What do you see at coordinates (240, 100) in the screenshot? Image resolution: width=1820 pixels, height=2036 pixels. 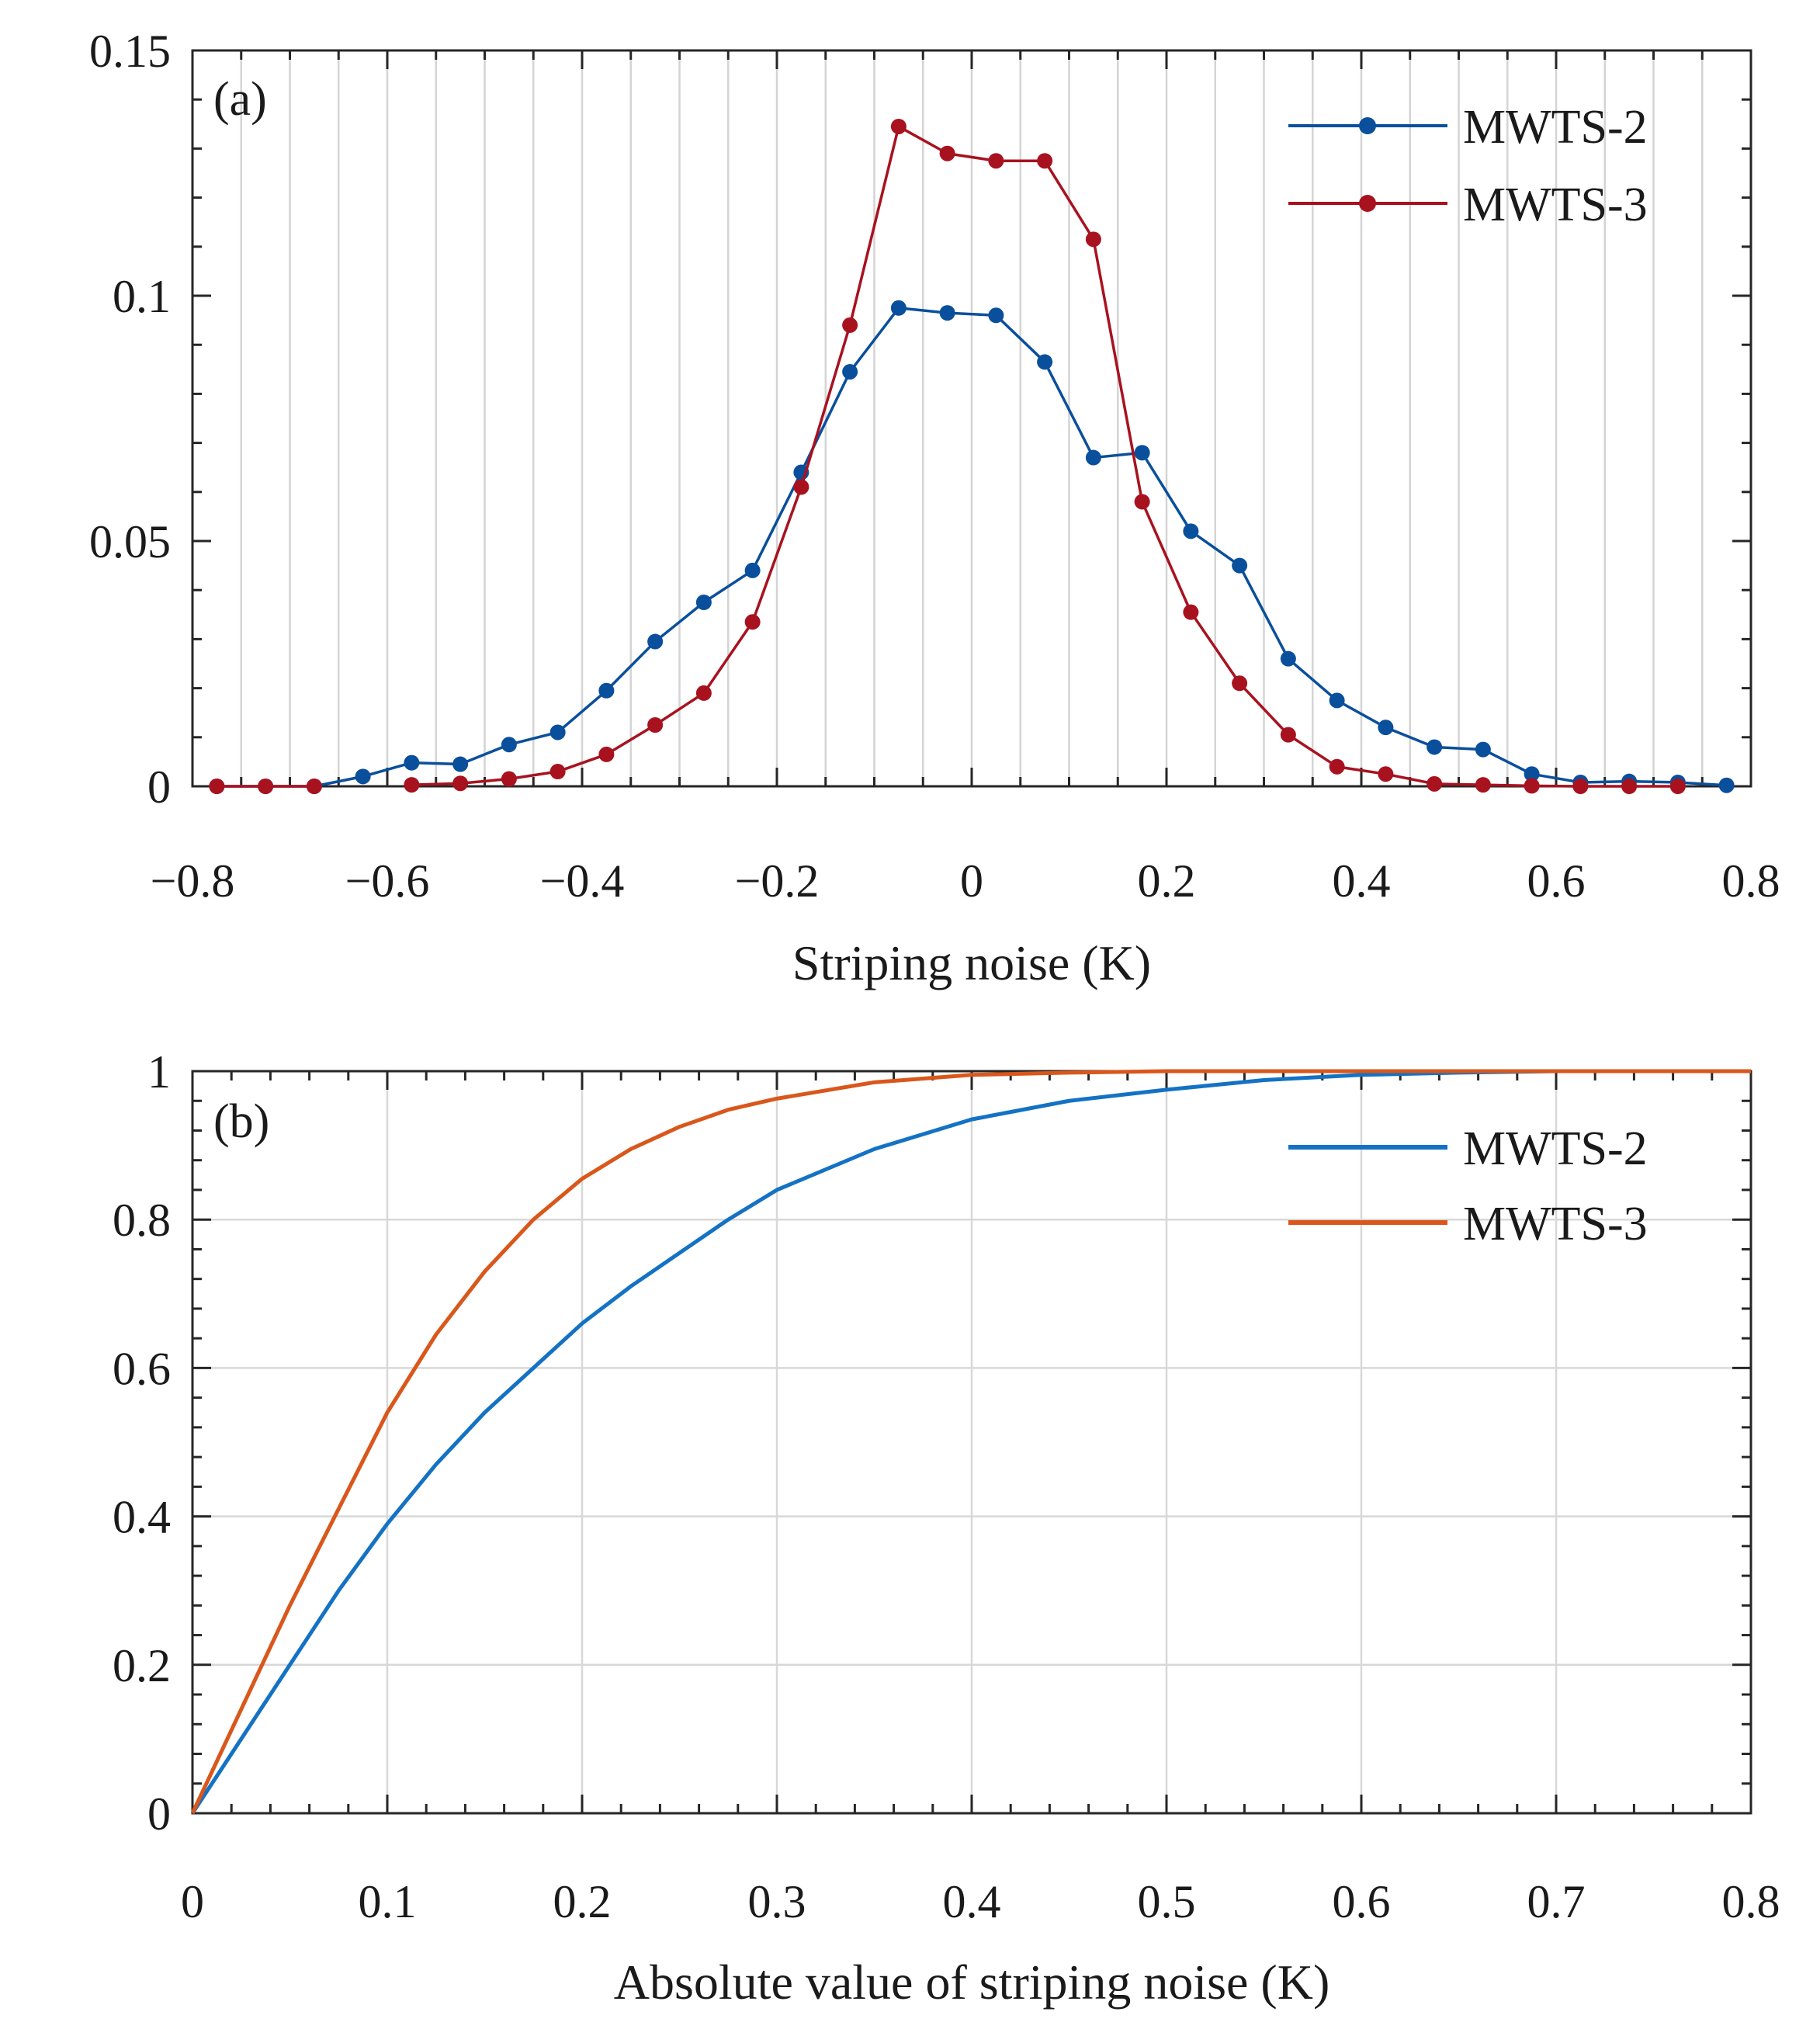 I see `panel-label: (a)` at bounding box center [240, 100].